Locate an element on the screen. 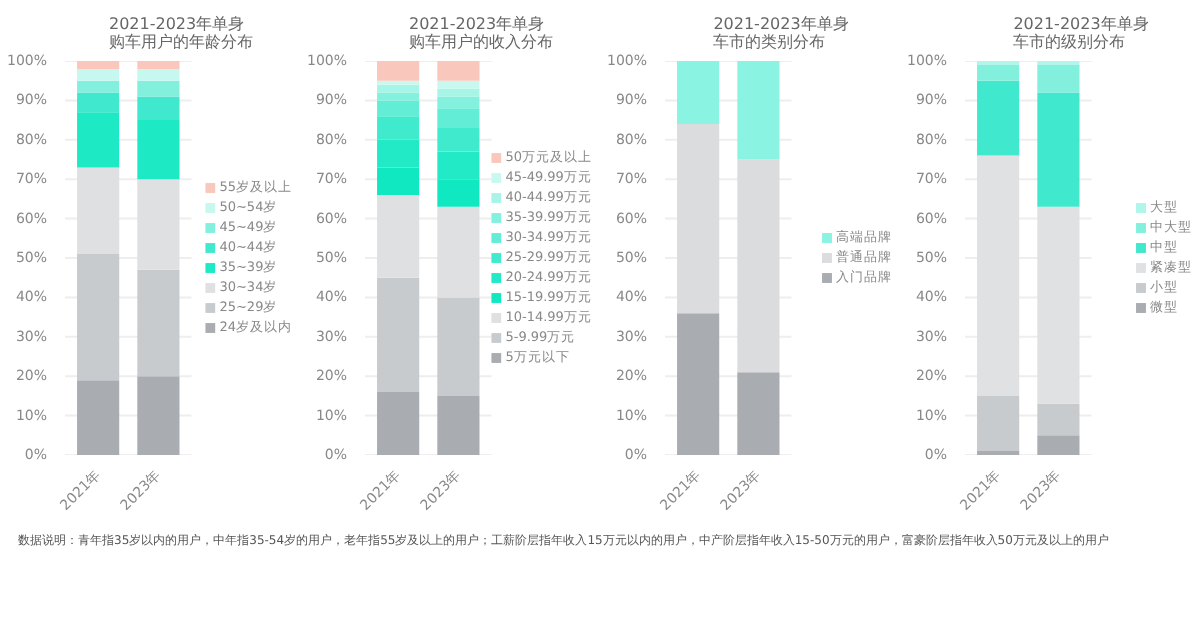  chart-title: 2021-2023年单身购车用户的年龄分布 is located at coordinates (181, 33).